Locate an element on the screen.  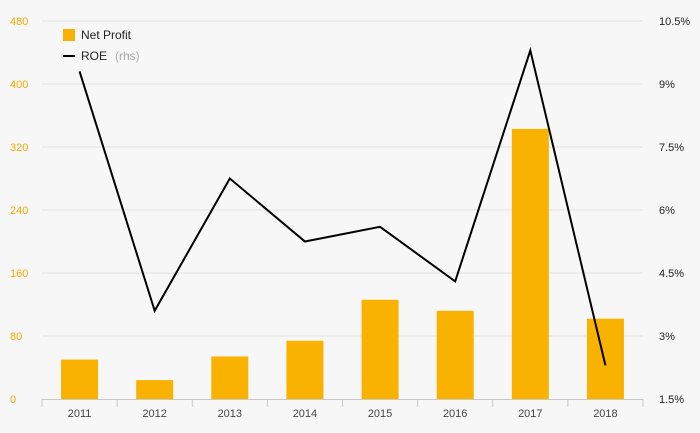
legend-label-roe: ROE (rhs) is located at coordinates (110, 55).